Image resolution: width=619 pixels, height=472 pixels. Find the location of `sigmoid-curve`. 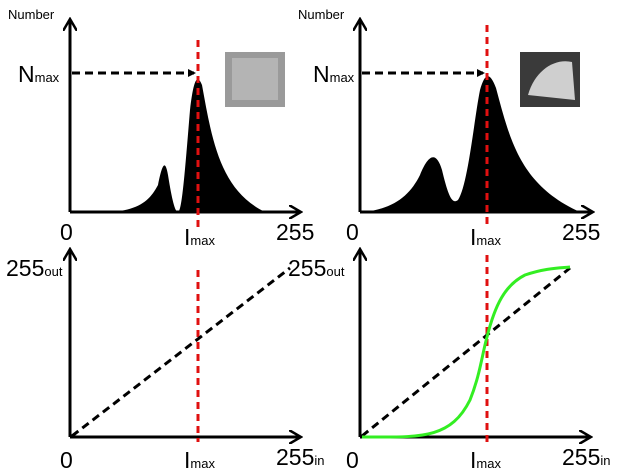

sigmoid-curve is located at coordinates (466, 352).